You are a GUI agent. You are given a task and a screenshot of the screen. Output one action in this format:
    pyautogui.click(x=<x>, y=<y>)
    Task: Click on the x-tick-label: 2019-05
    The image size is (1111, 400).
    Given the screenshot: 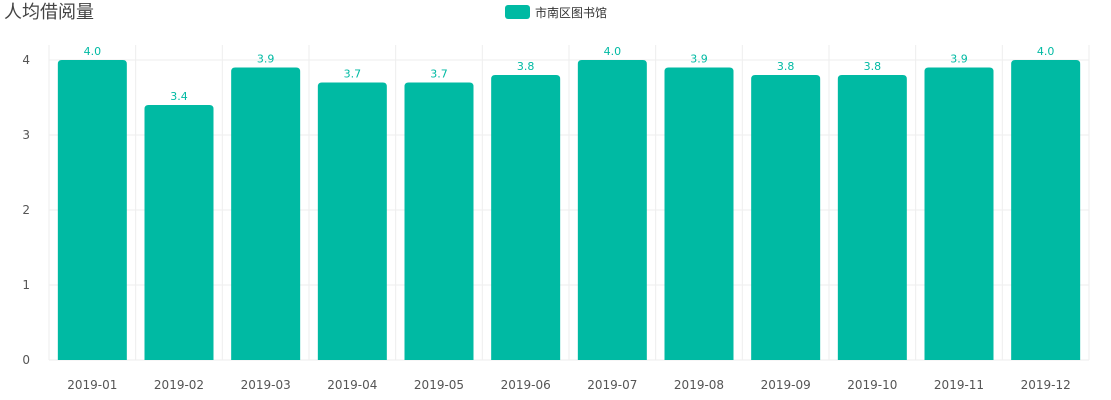 What is the action you would take?
    pyautogui.click(x=439, y=385)
    